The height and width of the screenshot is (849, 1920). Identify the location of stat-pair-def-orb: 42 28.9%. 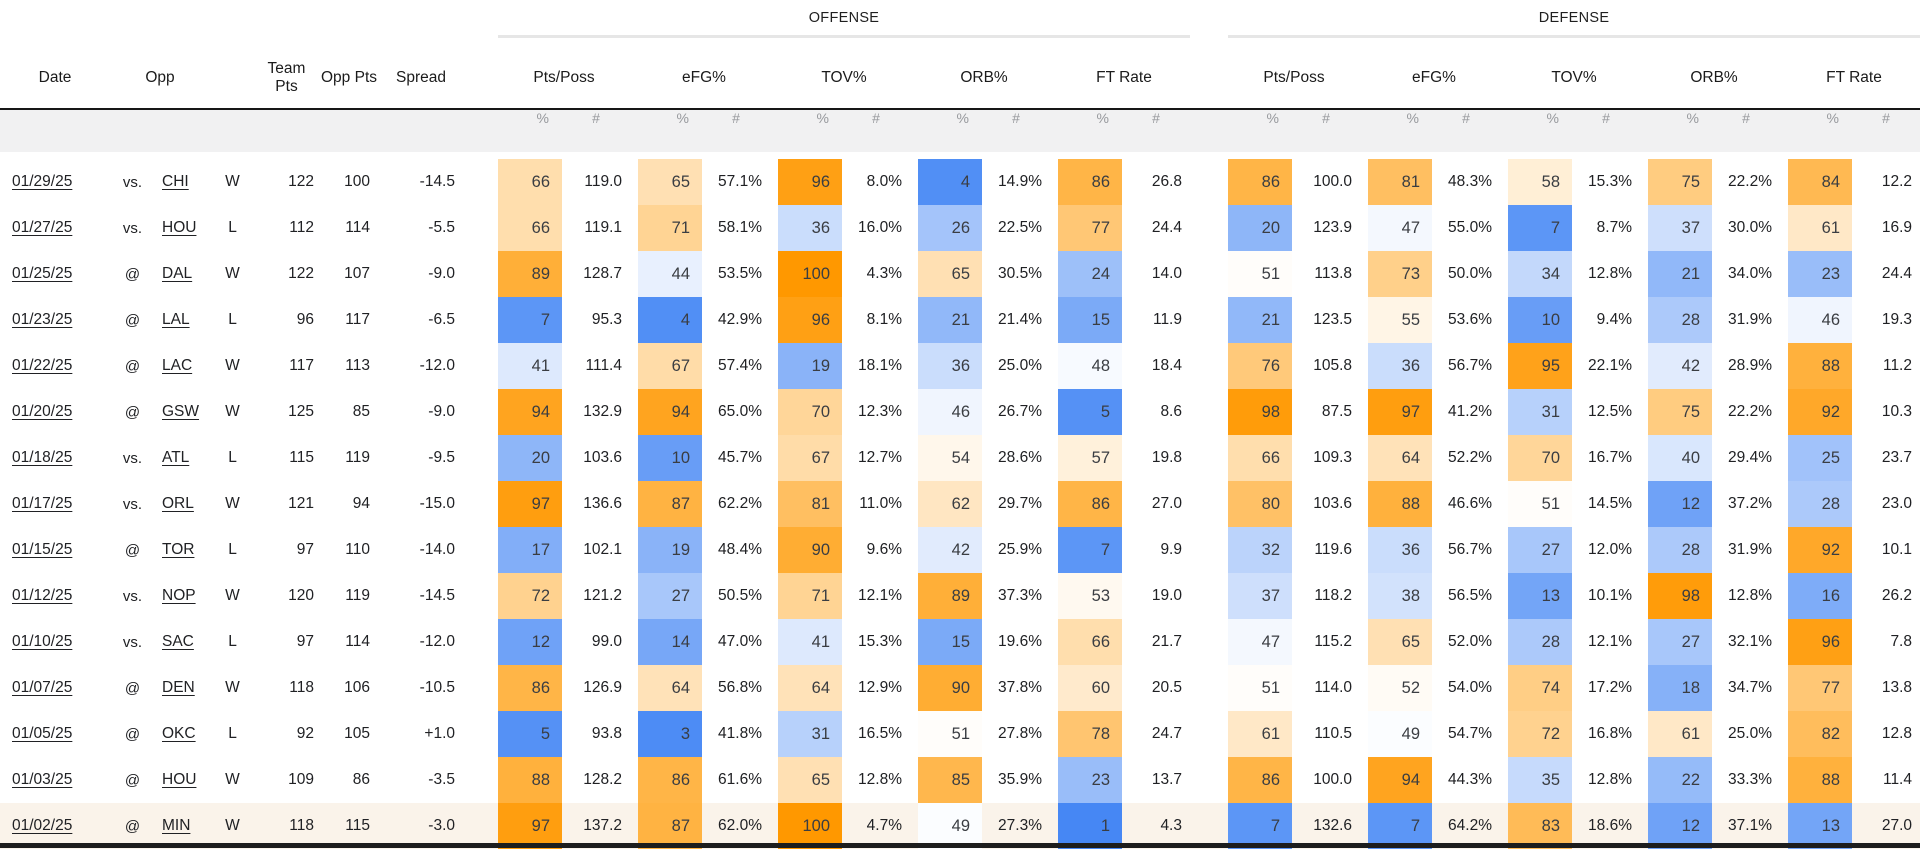
(1714, 366).